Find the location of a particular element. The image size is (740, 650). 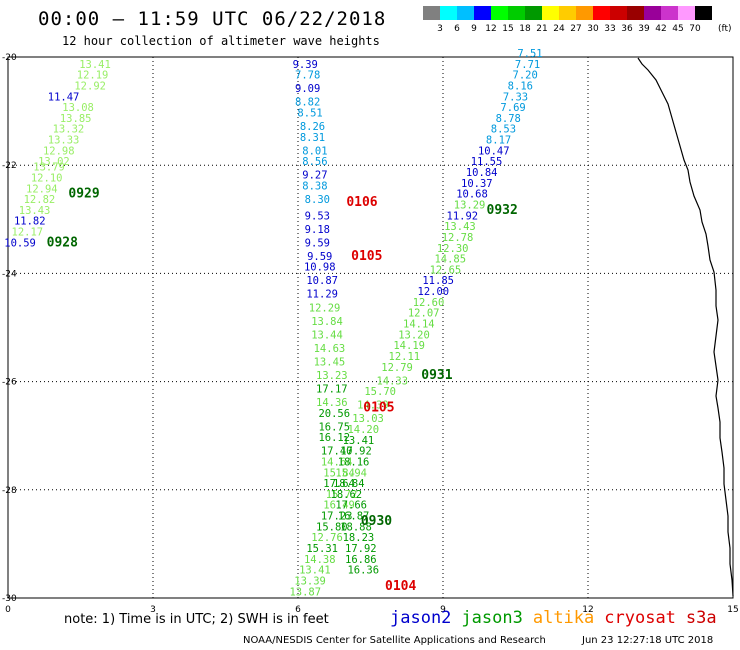

legend-item-jason3: jason3 is located at coordinates (492, 618).